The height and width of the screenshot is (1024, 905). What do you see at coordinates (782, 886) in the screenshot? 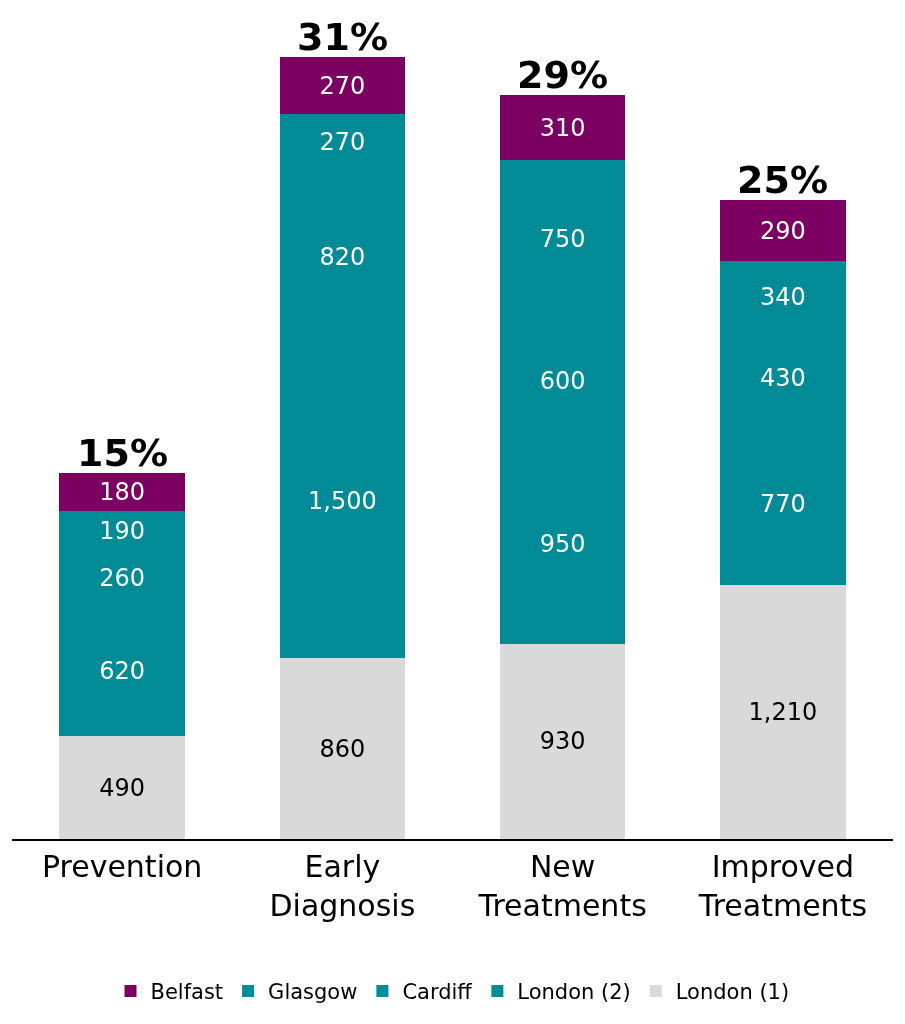
I see `x-tick-label: Improved Treatments` at bounding box center [782, 886].